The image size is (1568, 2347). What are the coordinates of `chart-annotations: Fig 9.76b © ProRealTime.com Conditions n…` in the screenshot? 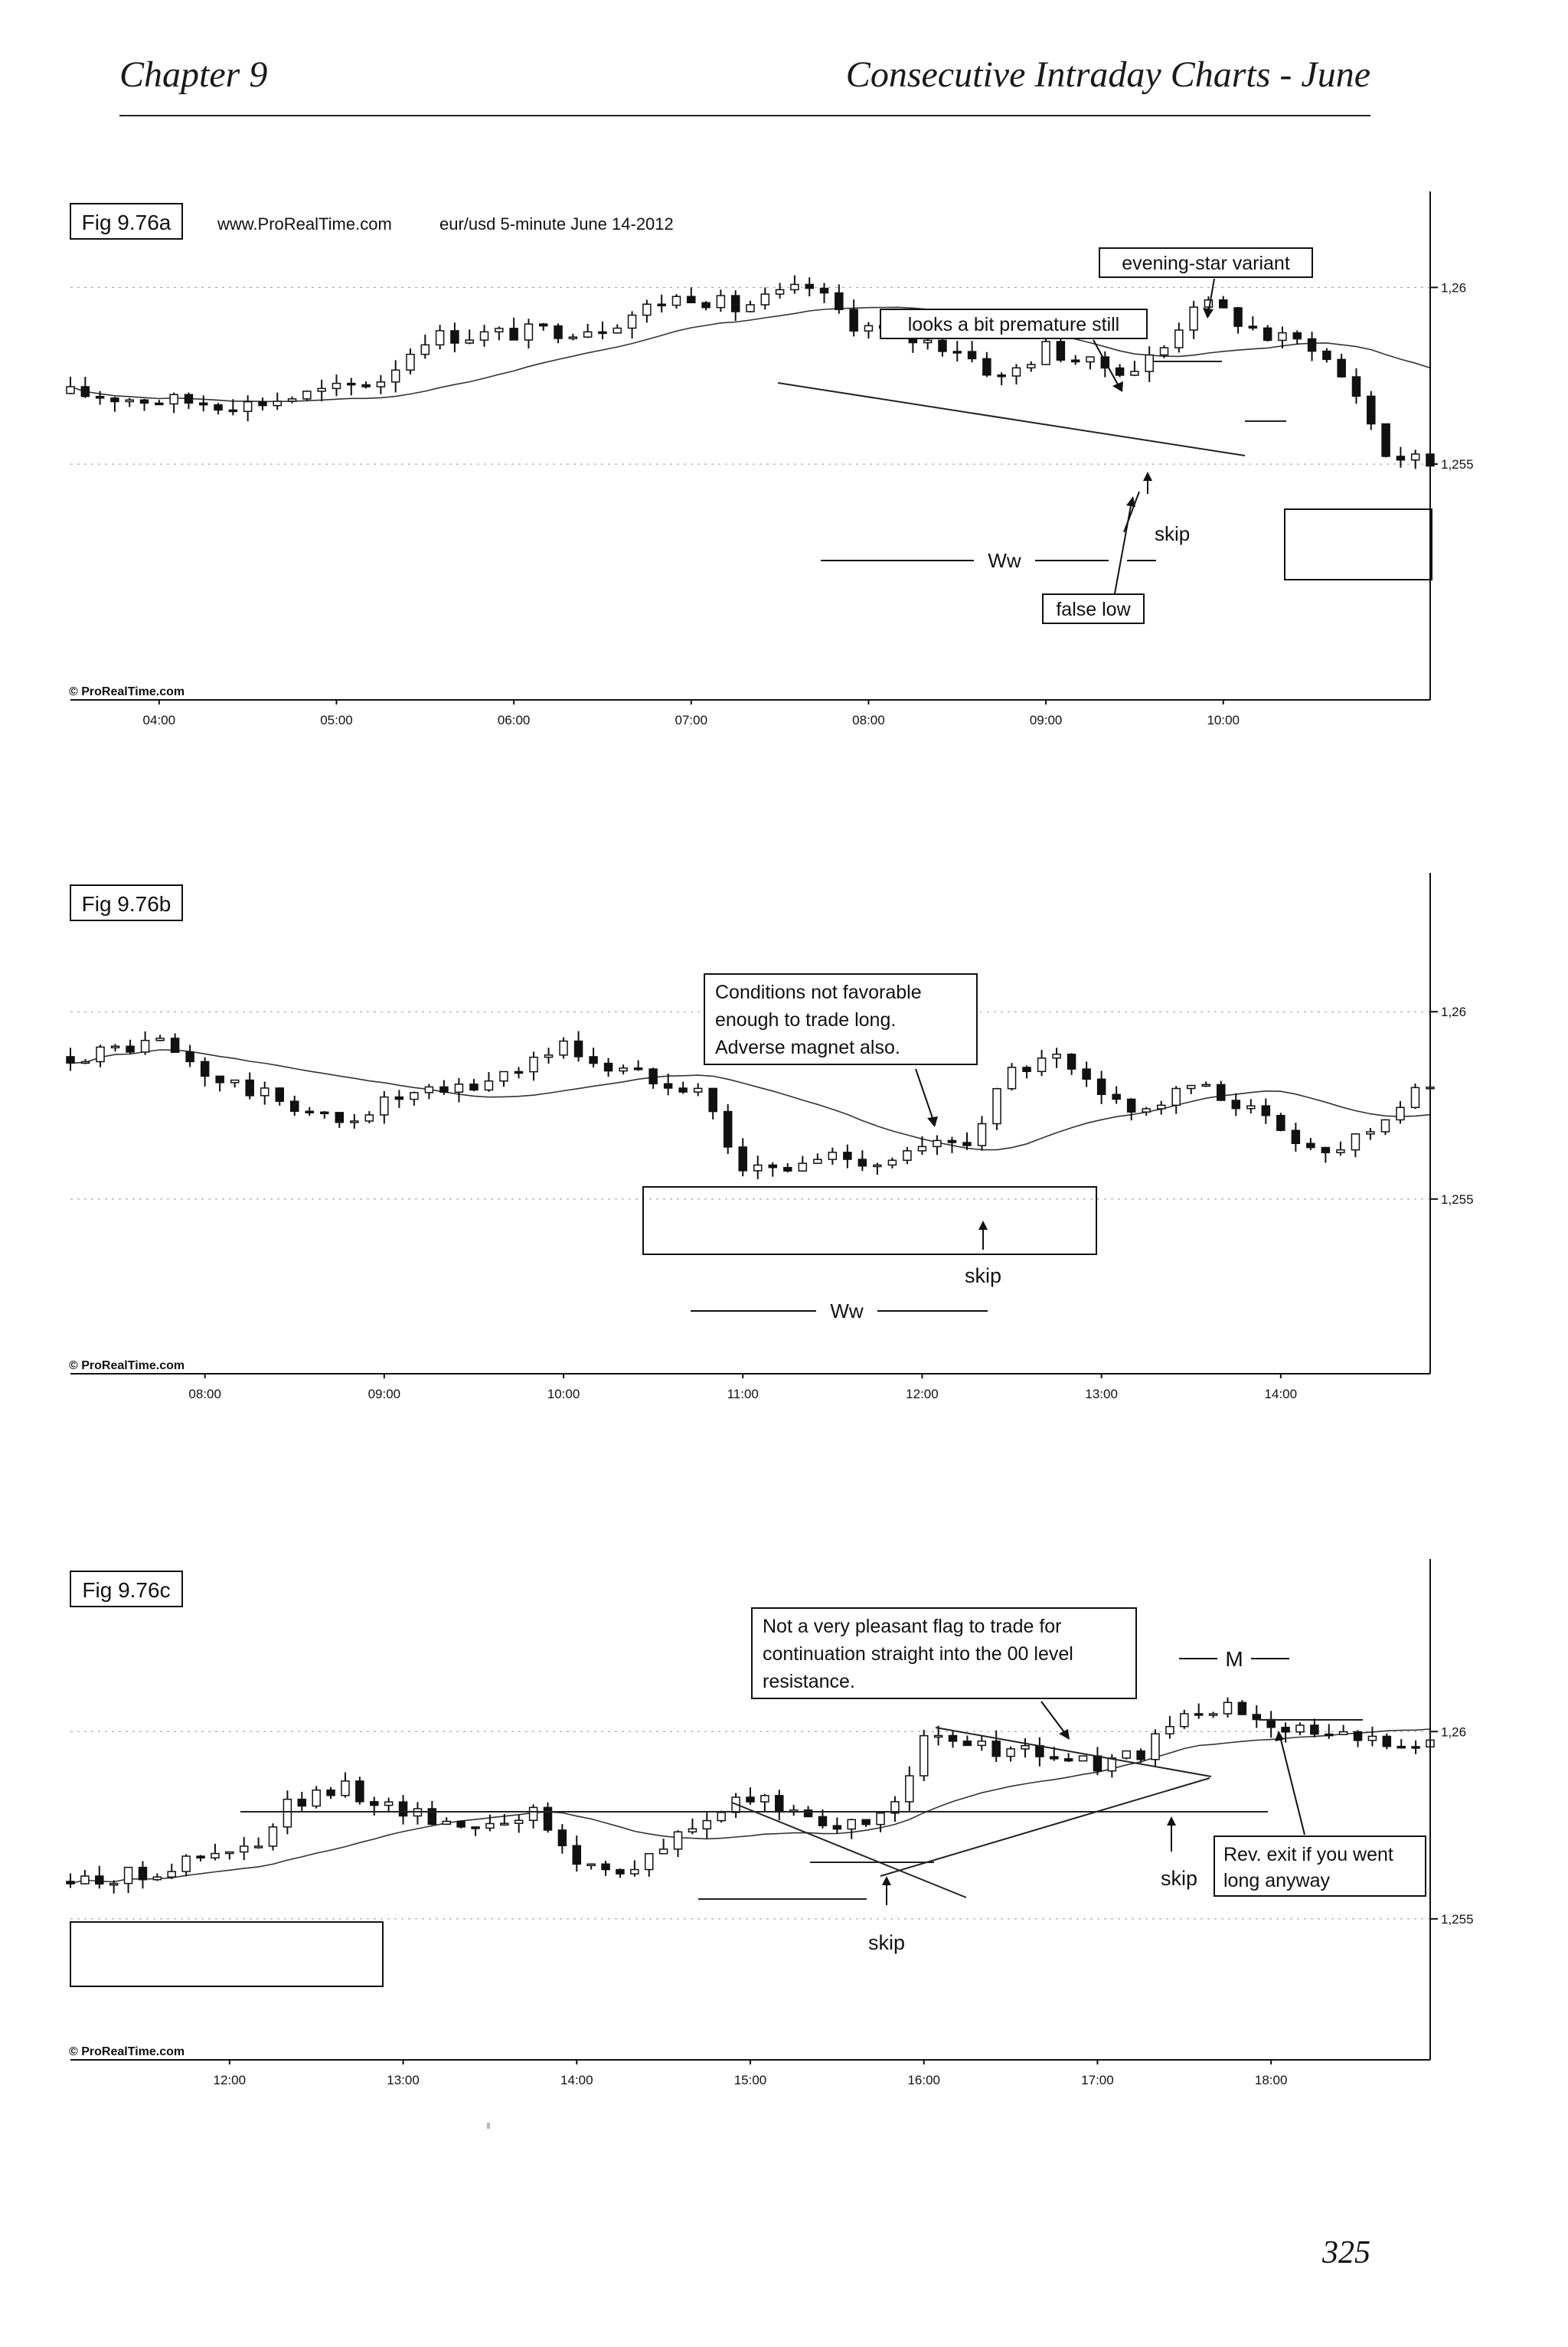 It's located at (583, 1128).